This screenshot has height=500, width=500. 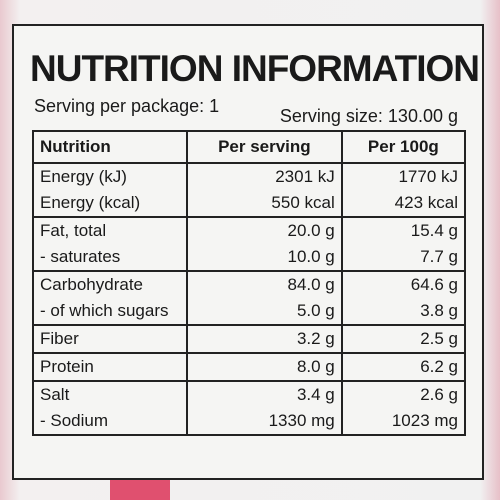 What do you see at coordinates (403, 366) in the screenshot?
I see `nutrient-value: 6.2 g` at bounding box center [403, 366].